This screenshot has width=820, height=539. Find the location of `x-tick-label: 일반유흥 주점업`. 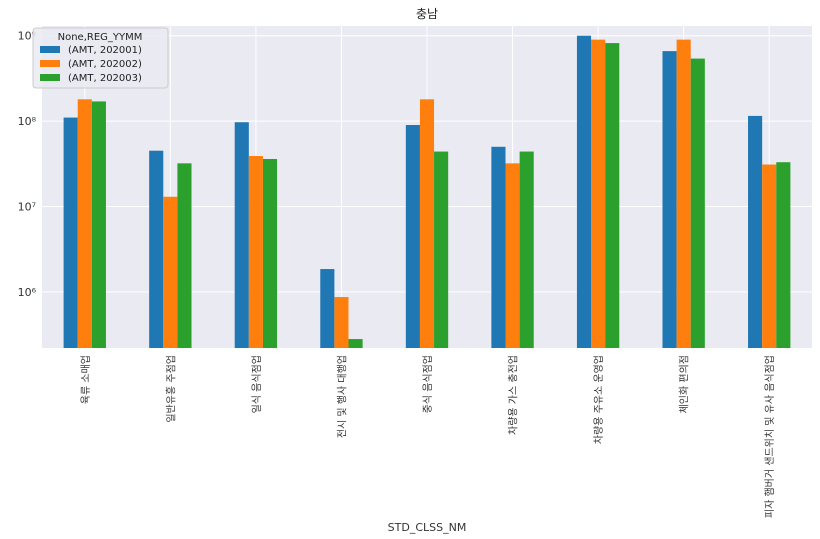

x-tick-label: 일반유흥 주점업 is located at coordinates (170, 389).